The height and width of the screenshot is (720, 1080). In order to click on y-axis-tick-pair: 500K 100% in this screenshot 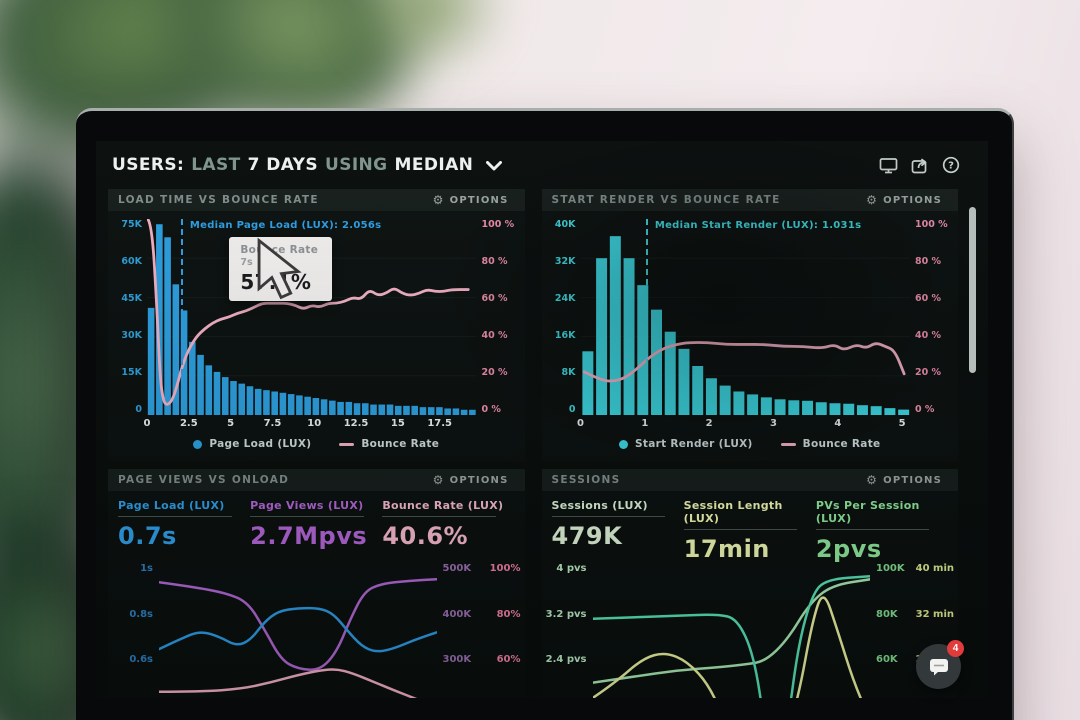, I will do `click(482, 568)`.